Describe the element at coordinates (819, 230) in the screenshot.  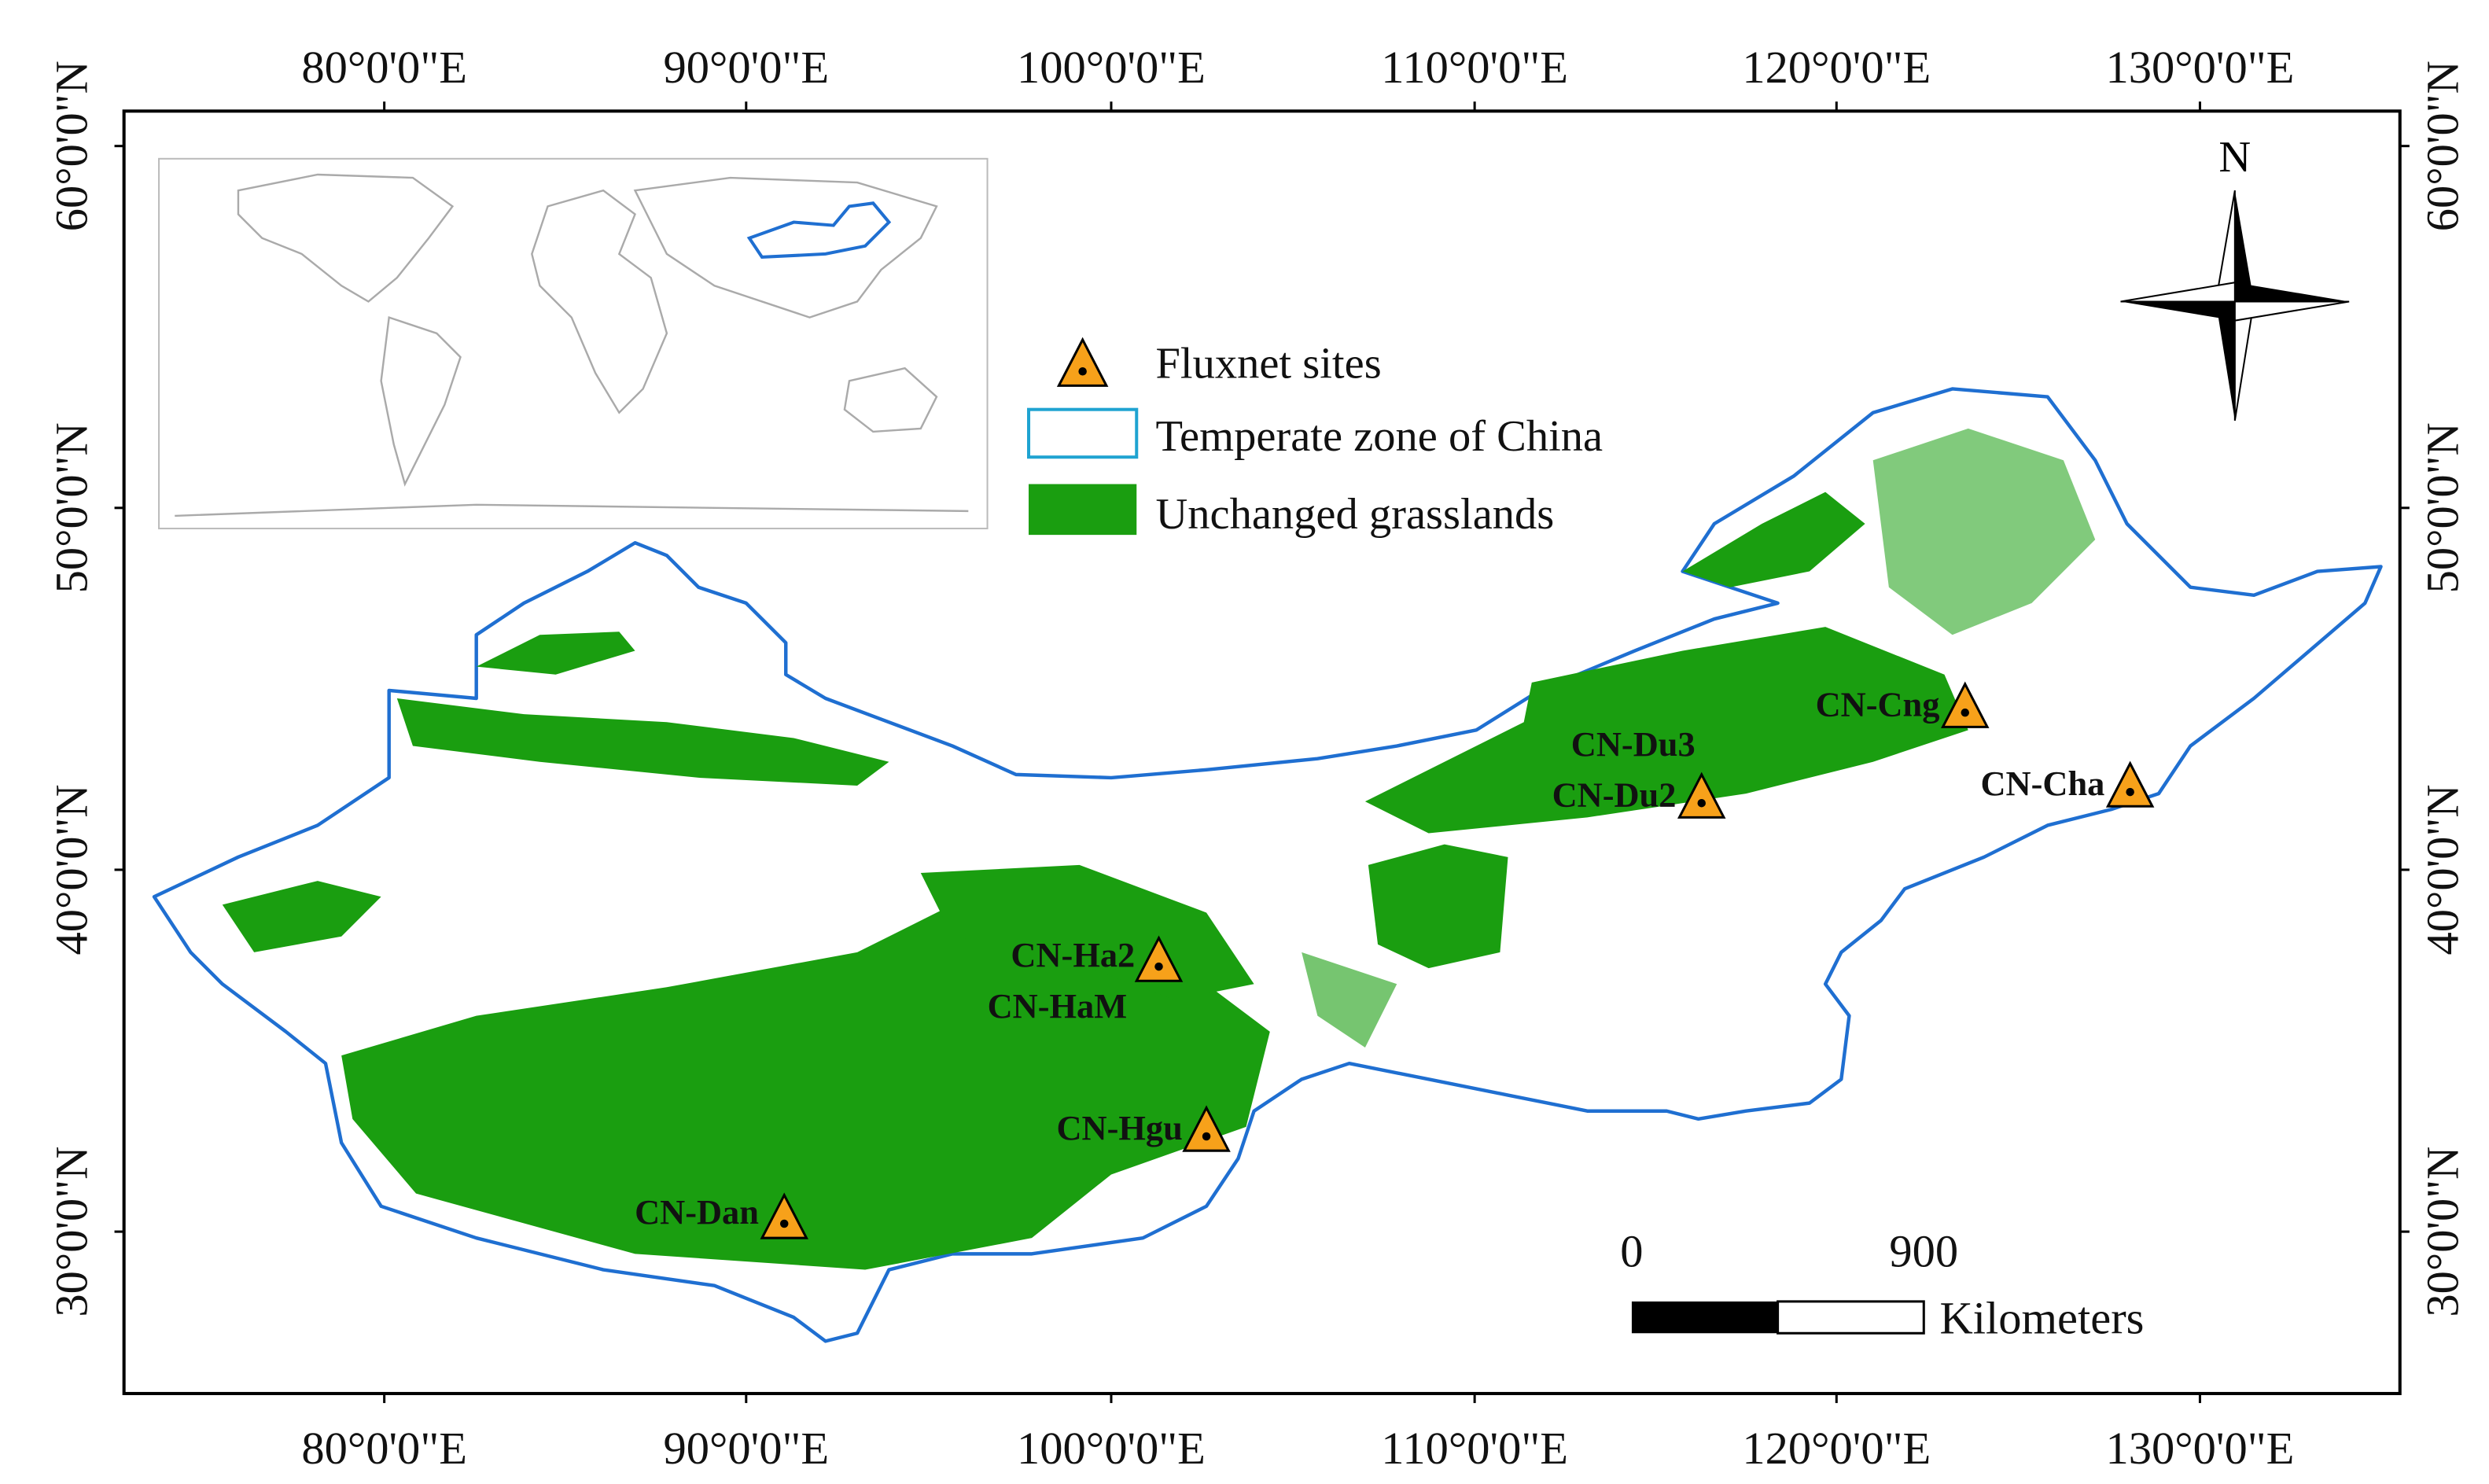
I see `inset-china-zone` at that location.